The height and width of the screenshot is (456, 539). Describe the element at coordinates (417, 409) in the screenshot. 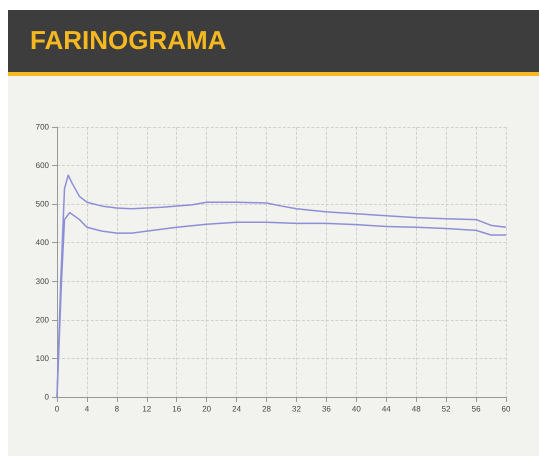

I see `x-tick-label: 48` at that location.